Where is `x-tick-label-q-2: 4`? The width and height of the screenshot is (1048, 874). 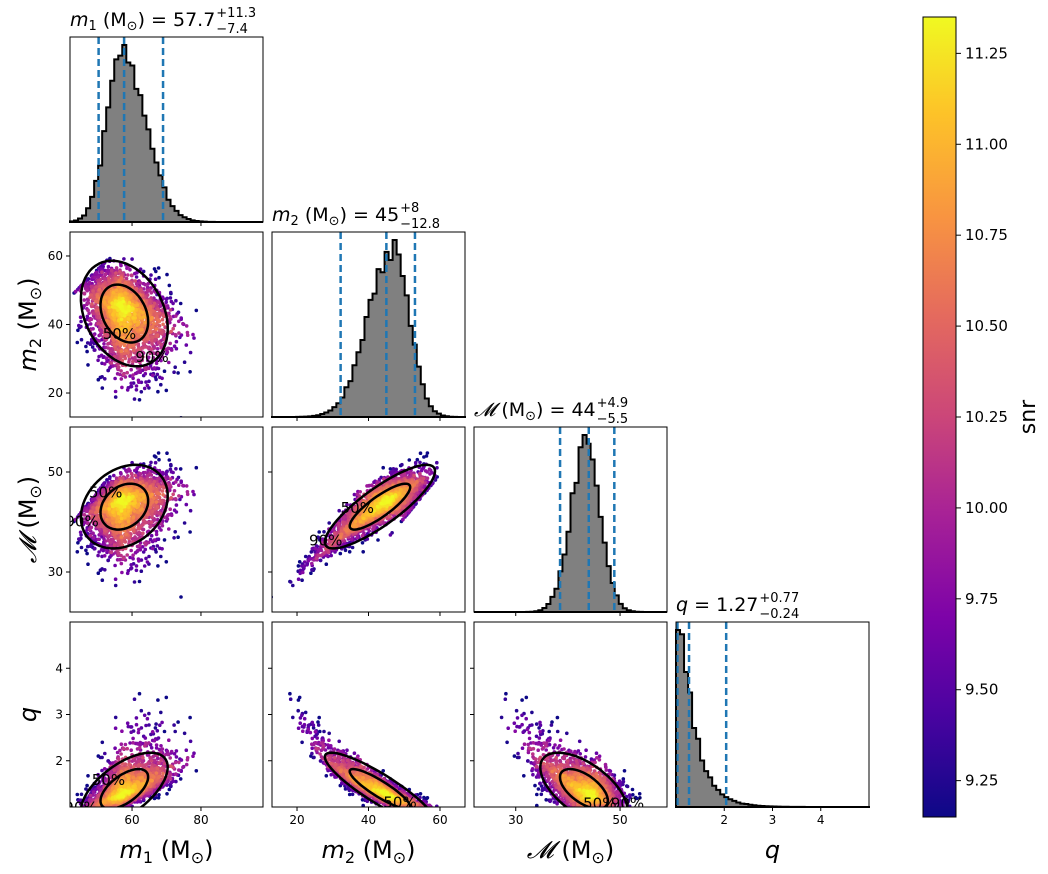
x-tick-label-q-2: 4 is located at coordinates (821, 820).